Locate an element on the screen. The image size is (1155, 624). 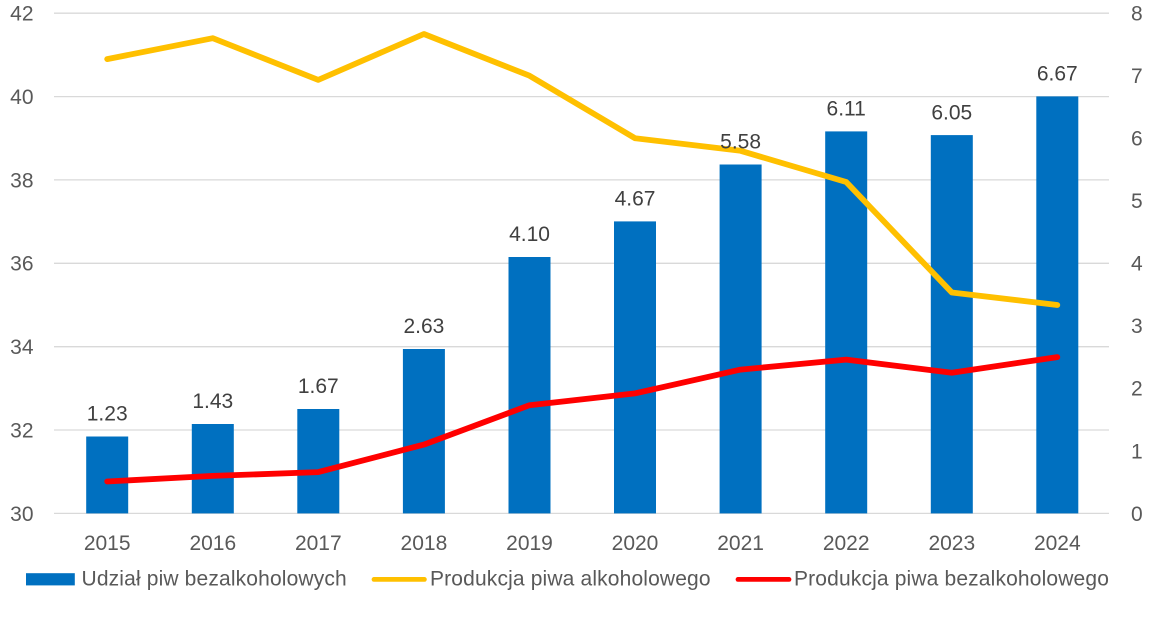
svg-text: 1 is located at coordinates (1137, 451).